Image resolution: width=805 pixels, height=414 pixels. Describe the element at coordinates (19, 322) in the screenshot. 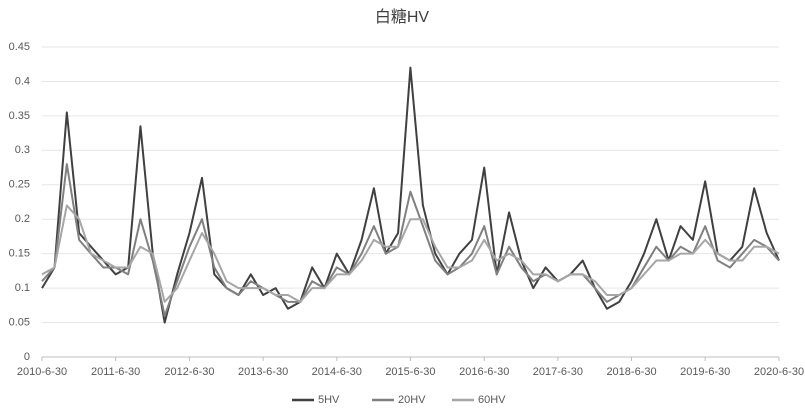

I see `y-tick-label: 0.05` at that location.